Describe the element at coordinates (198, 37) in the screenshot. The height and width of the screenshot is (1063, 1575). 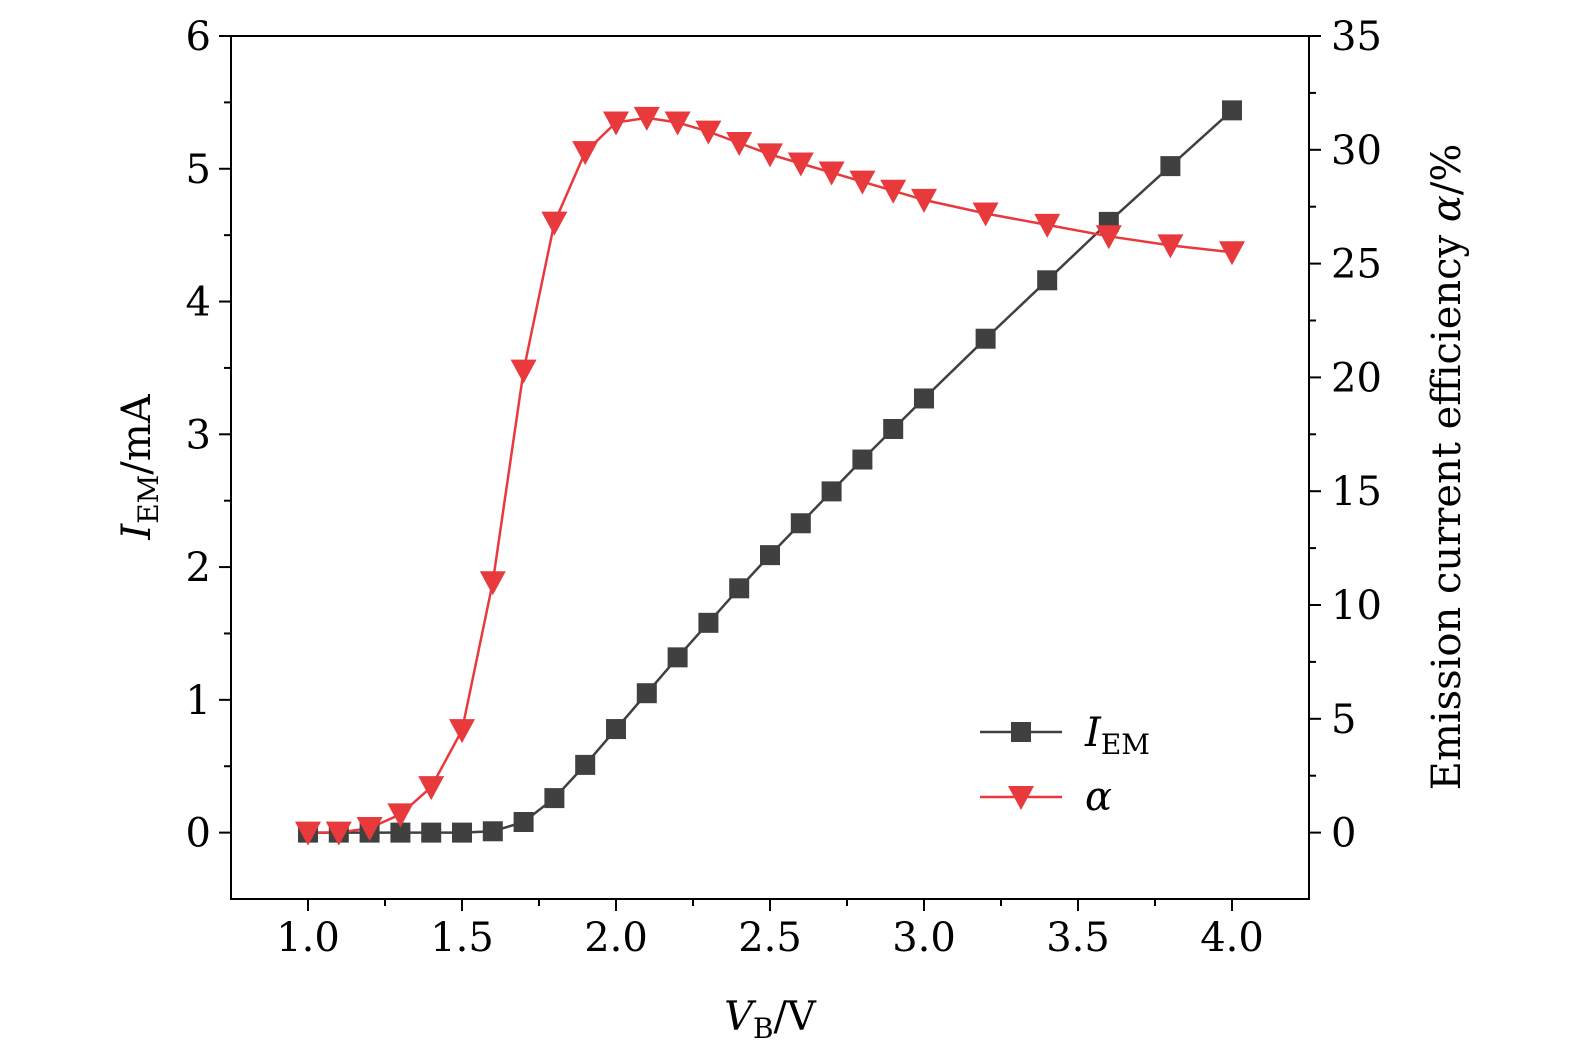
I see `y-left-tick-label: 6` at that location.